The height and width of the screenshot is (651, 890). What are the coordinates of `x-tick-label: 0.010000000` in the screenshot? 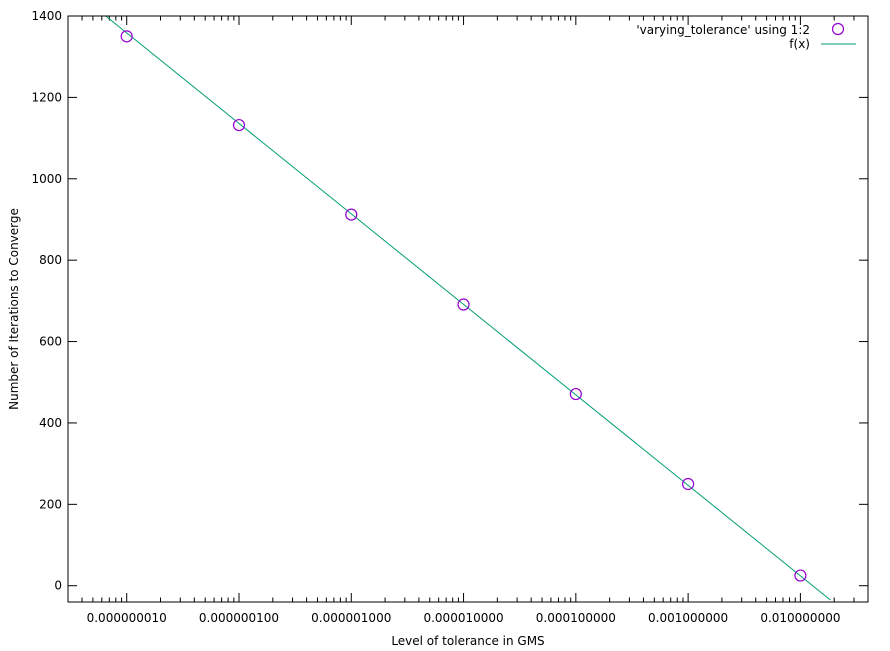 It's located at (800, 618).